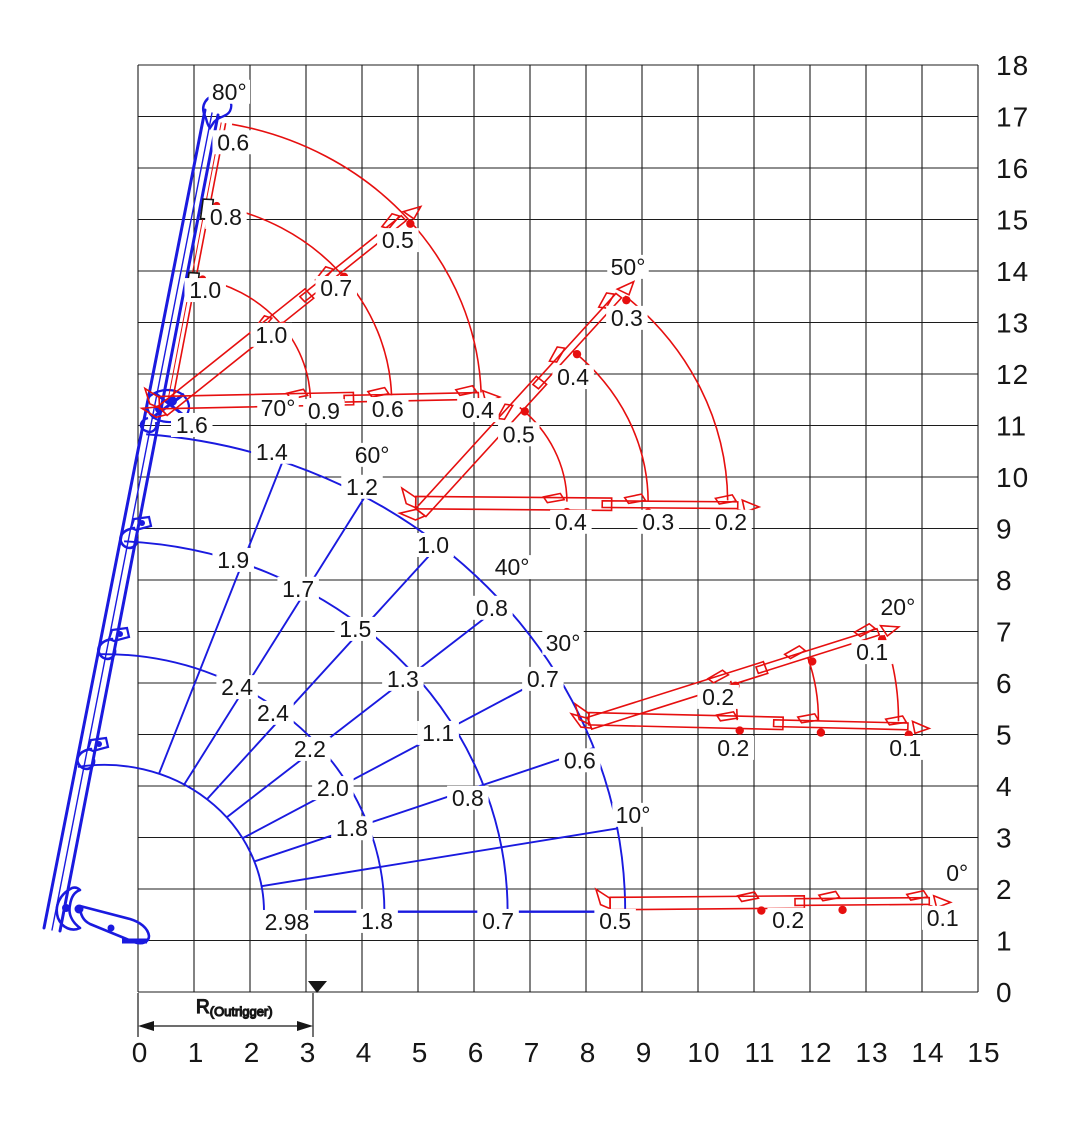  What do you see at coordinates (703, 1052) in the screenshot?
I see `x-axis-tick-label: 10` at bounding box center [703, 1052].